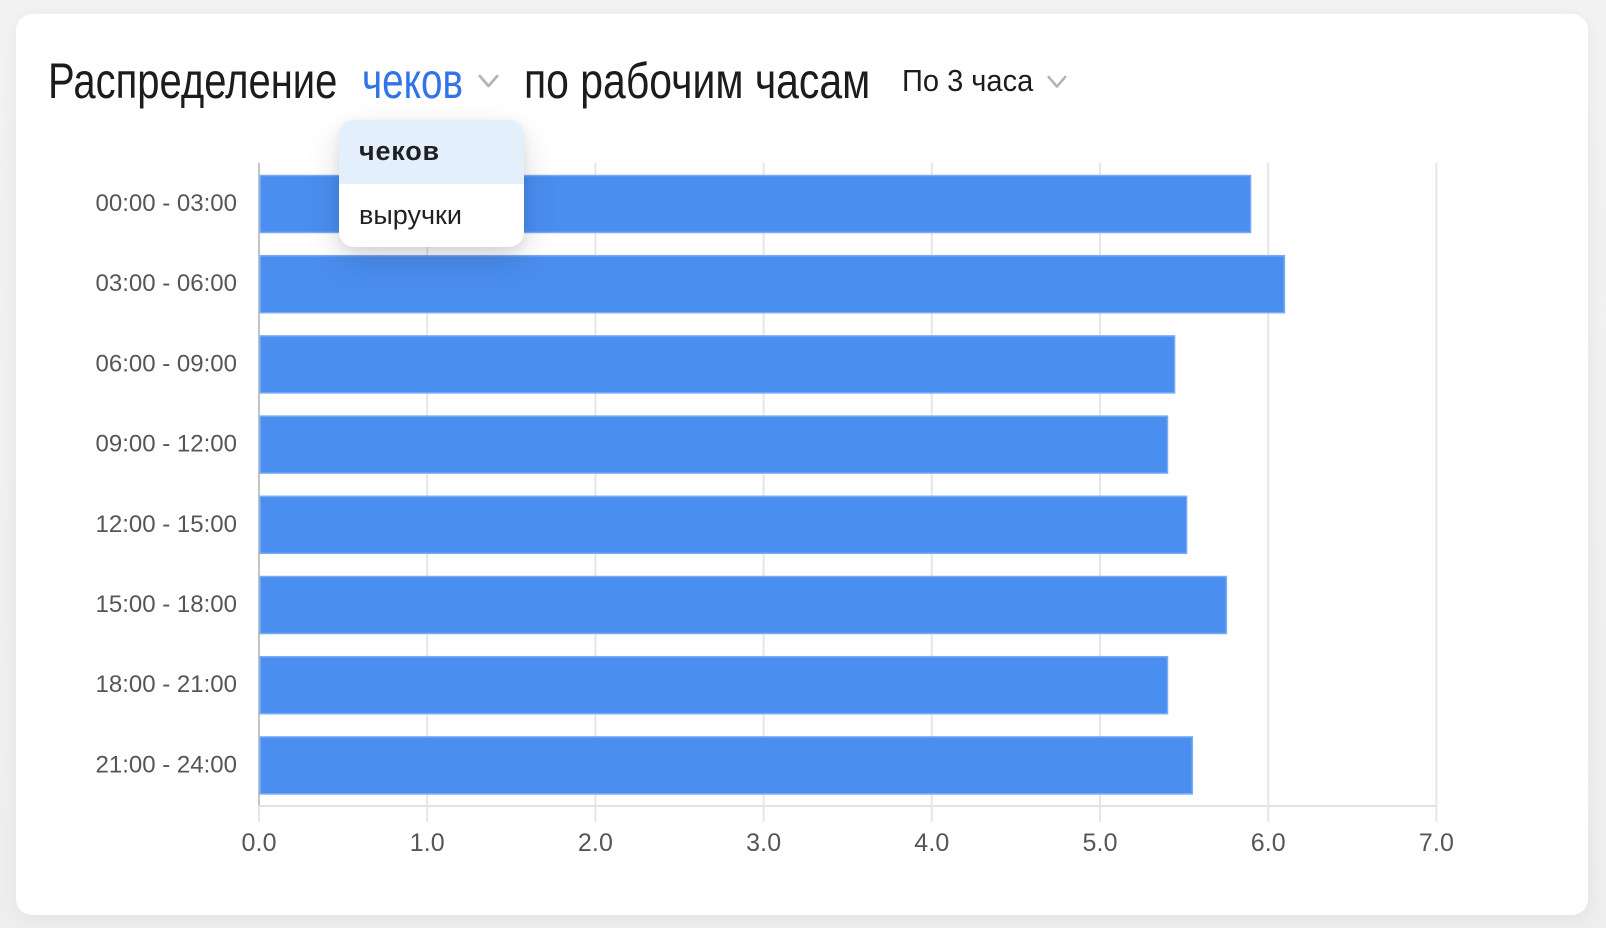 The image size is (1606, 928). Describe the element at coordinates (259, 843) in the screenshot. I see `svg-text: 0.0` at that location.